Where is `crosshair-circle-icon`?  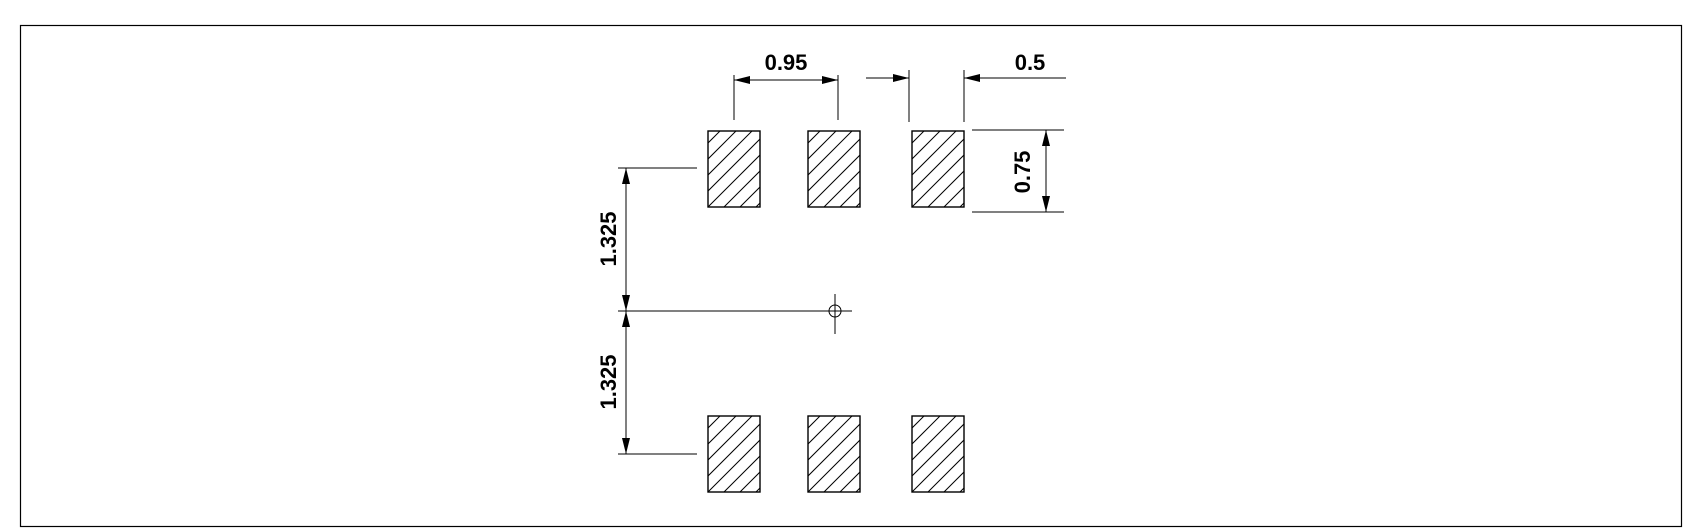
crosshair-circle-icon is located at coordinates (836, 314).